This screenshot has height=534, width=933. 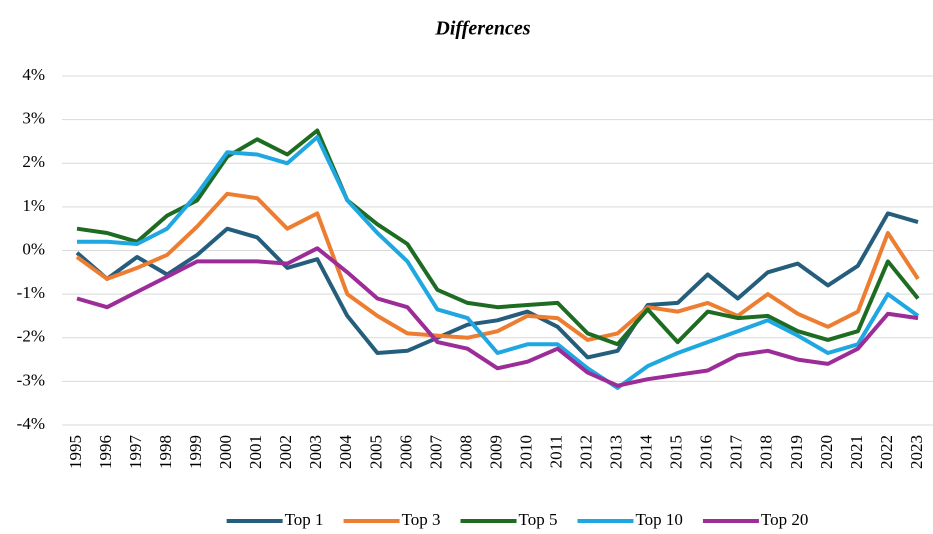 What do you see at coordinates (255, 452) in the screenshot?
I see `x-tick-label: 2001` at bounding box center [255, 452].